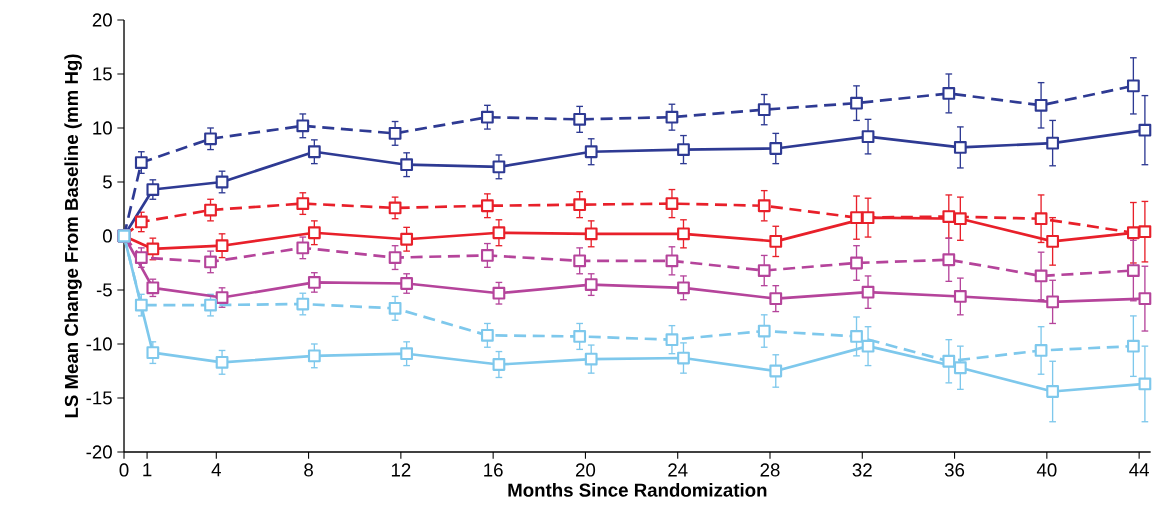  I want to click on y-tick-label: -10, so click(99, 344).